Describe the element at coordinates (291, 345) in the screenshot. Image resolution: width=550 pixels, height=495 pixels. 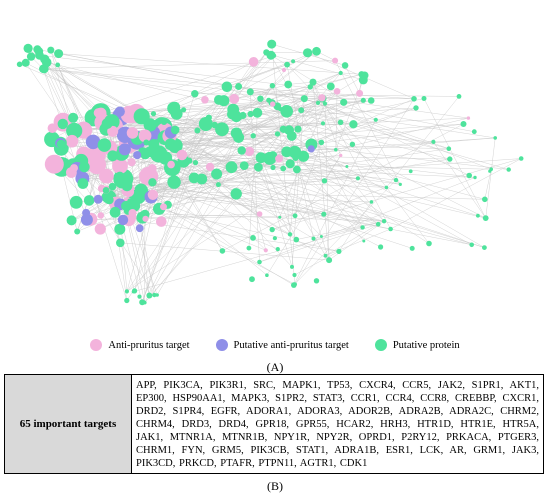
I see `legend-label-putative-anti-pruritus: Putative anti-pruritus target` at that location.